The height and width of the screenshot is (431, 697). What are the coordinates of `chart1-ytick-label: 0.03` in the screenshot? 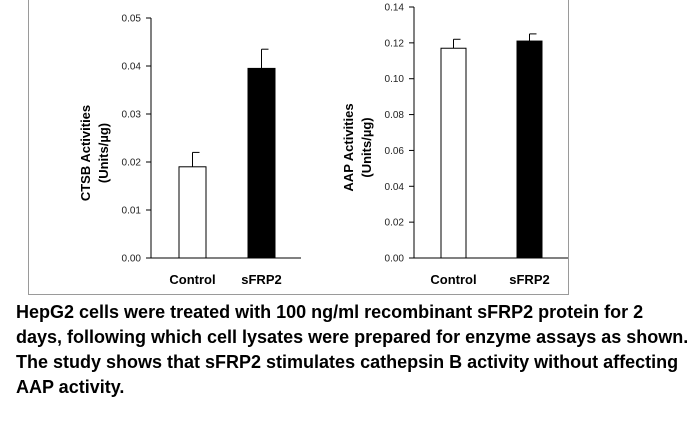 It's located at (132, 115).